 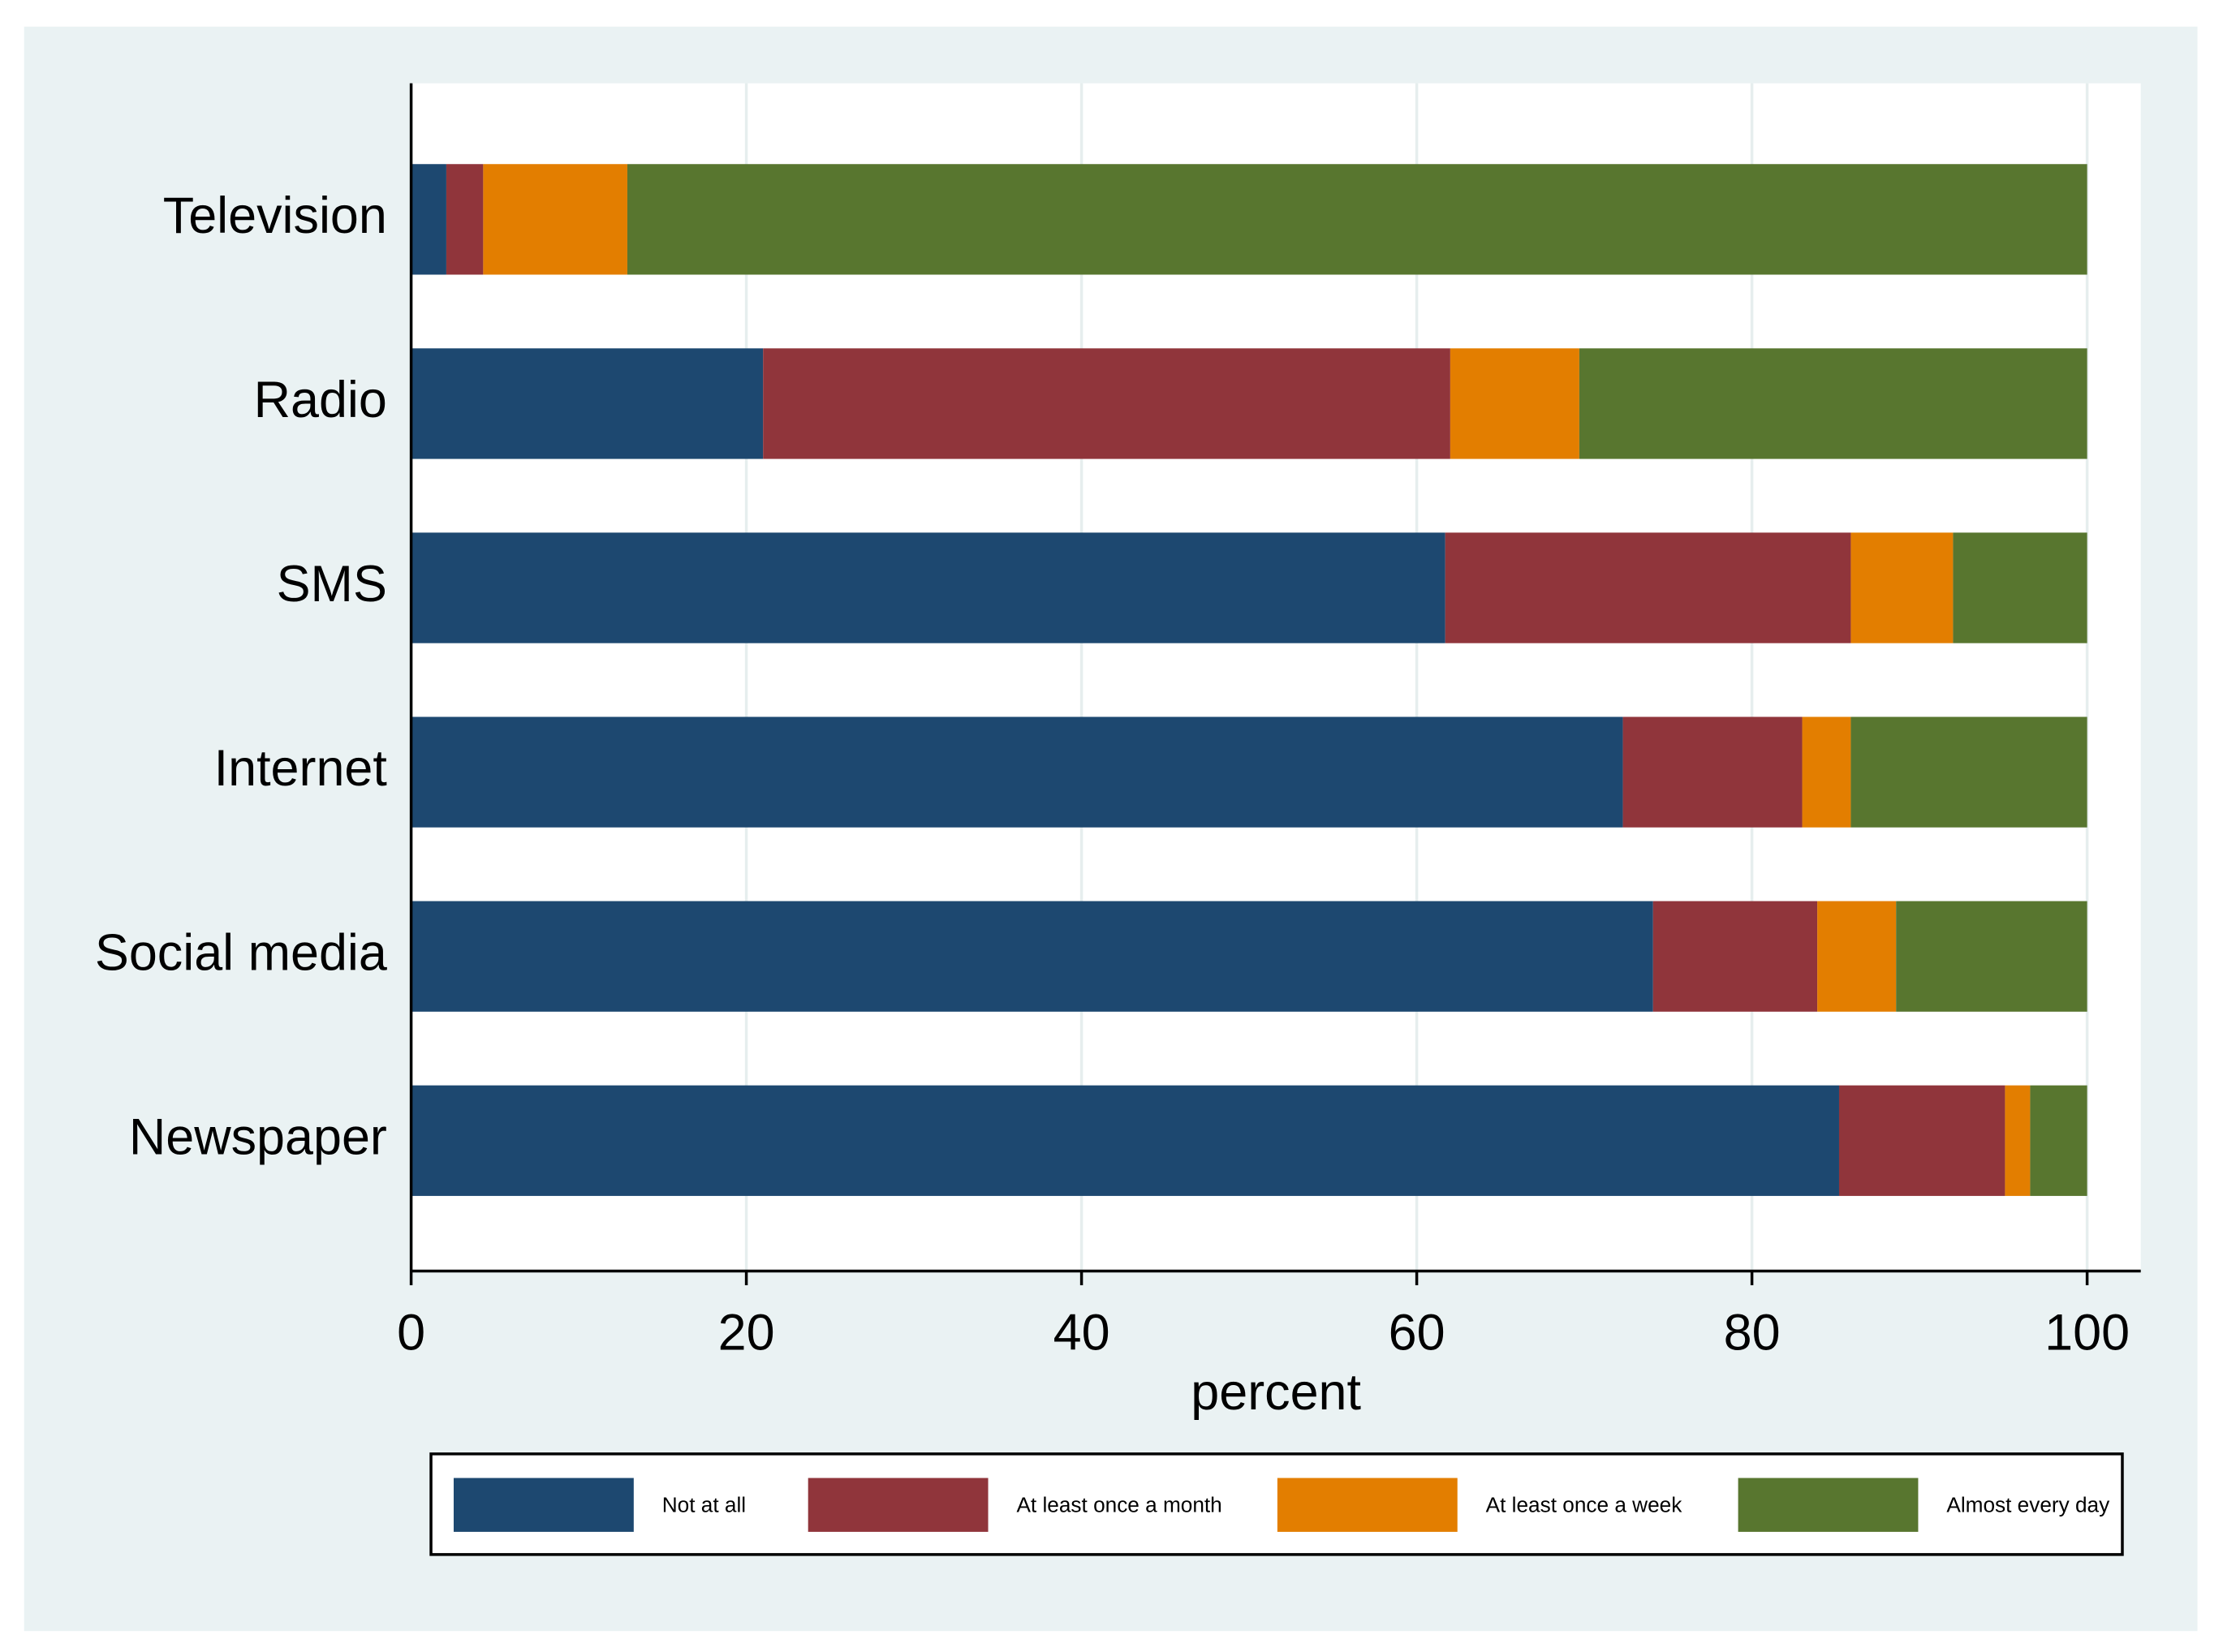 What do you see at coordinates (258, 1136) in the screenshot?
I see `y-tick-label: Newspaper` at bounding box center [258, 1136].